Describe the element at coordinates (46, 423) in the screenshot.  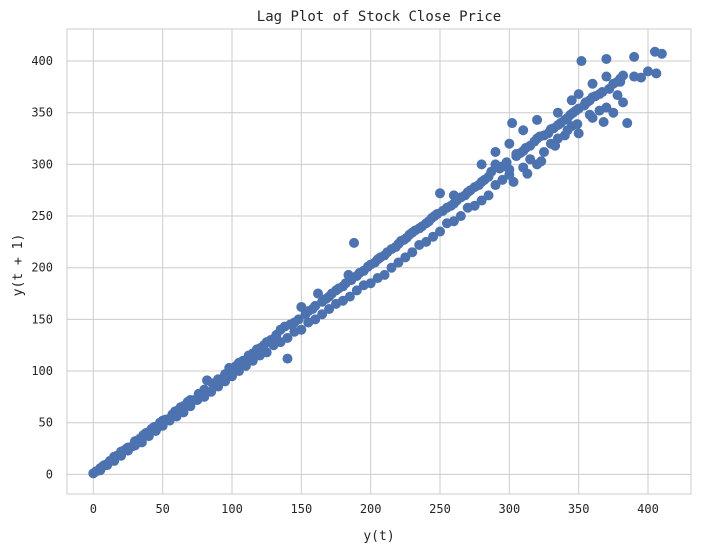
I see `y-tick-label: 50` at that location.